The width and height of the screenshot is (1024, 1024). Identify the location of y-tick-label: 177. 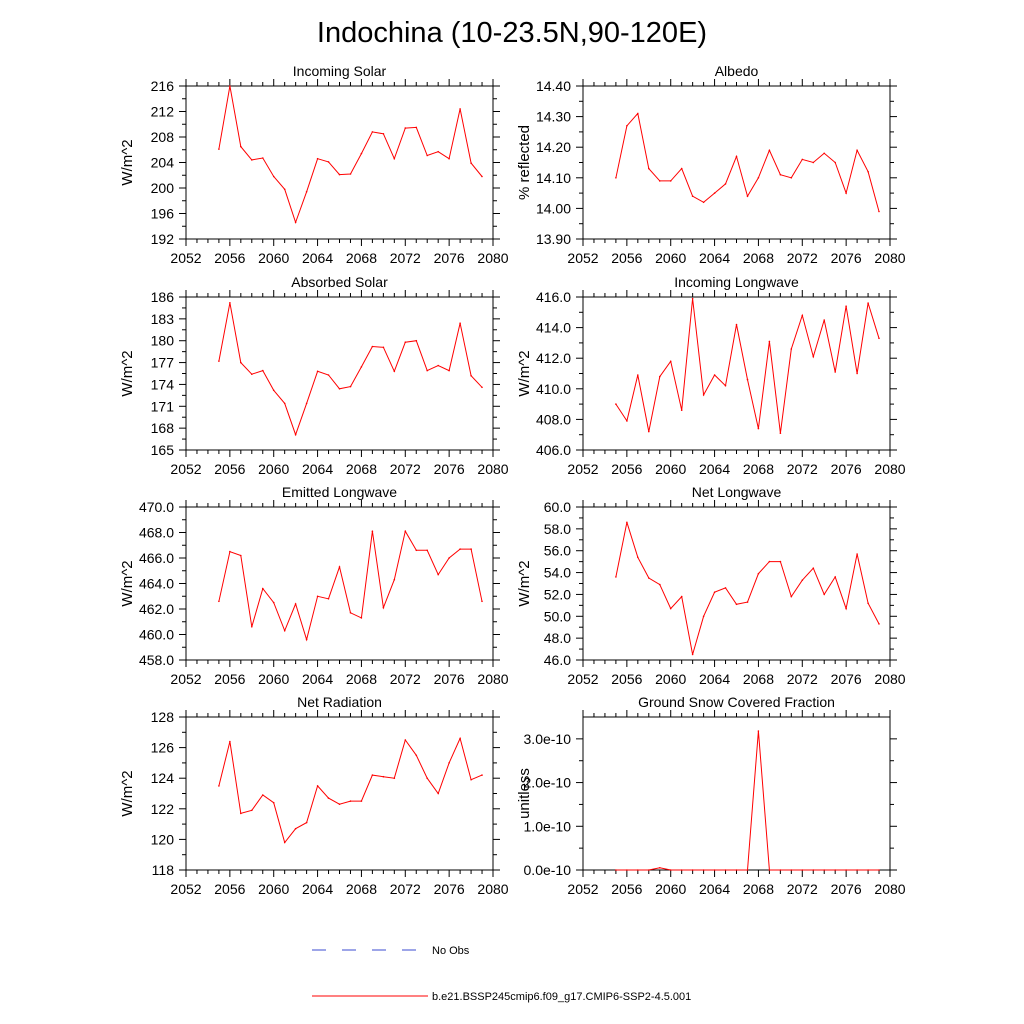
(163, 363).